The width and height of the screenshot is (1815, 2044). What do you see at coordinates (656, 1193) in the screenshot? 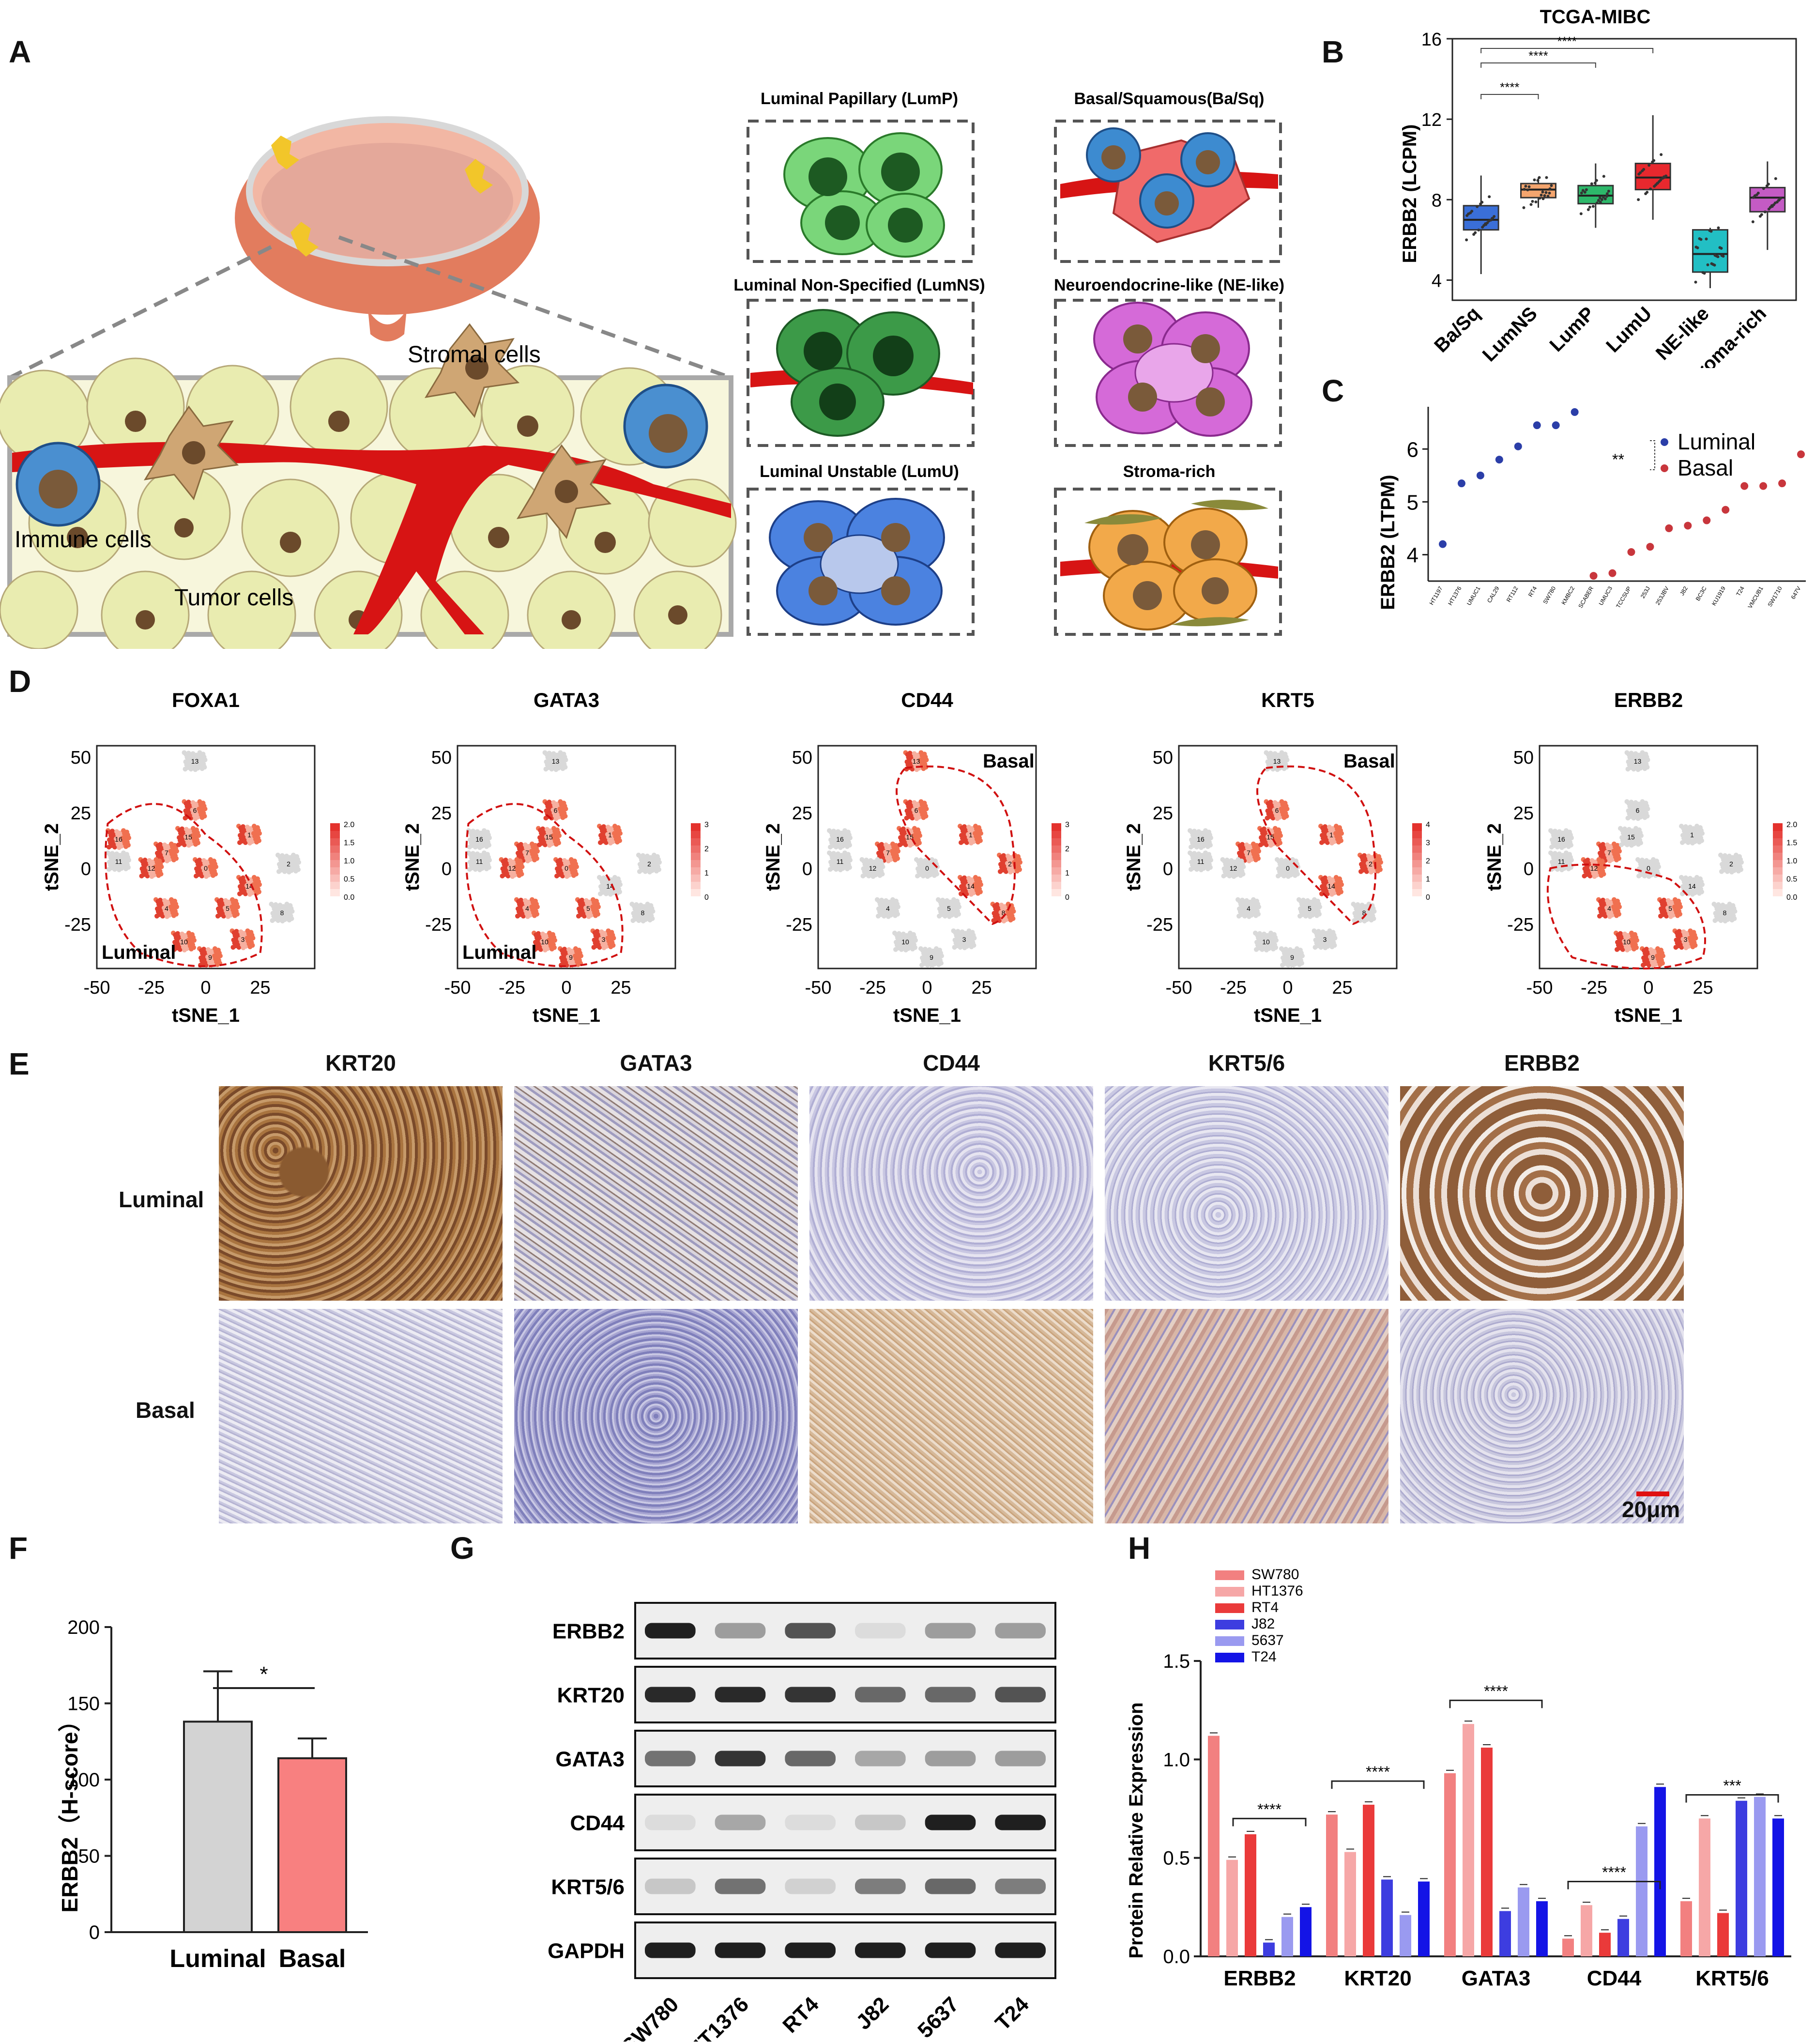
I see `ihc-luminal-gata3` at bounding box center [656, 1193].